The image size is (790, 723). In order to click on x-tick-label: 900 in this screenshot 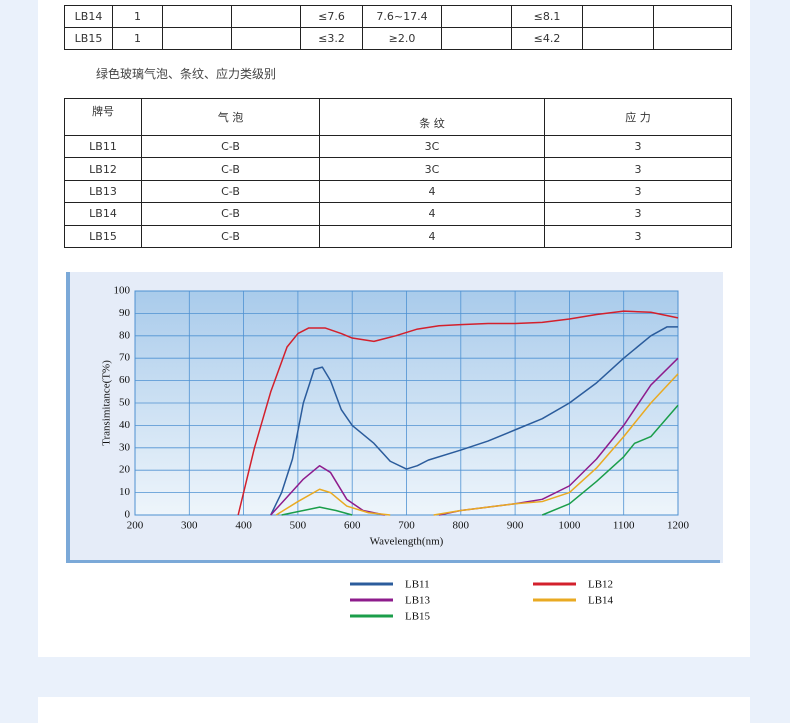, I will do `click(515, 526)`.